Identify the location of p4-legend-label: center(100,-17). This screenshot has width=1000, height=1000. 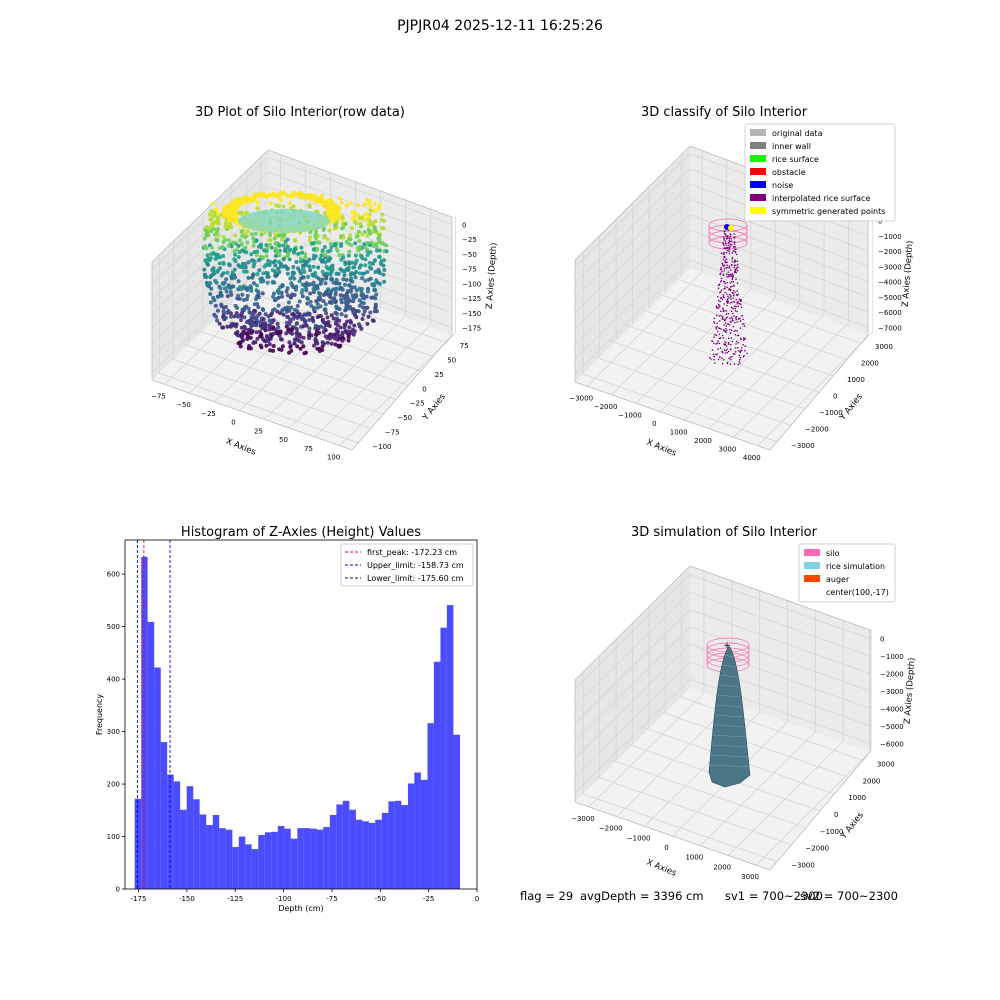
(857, 592).